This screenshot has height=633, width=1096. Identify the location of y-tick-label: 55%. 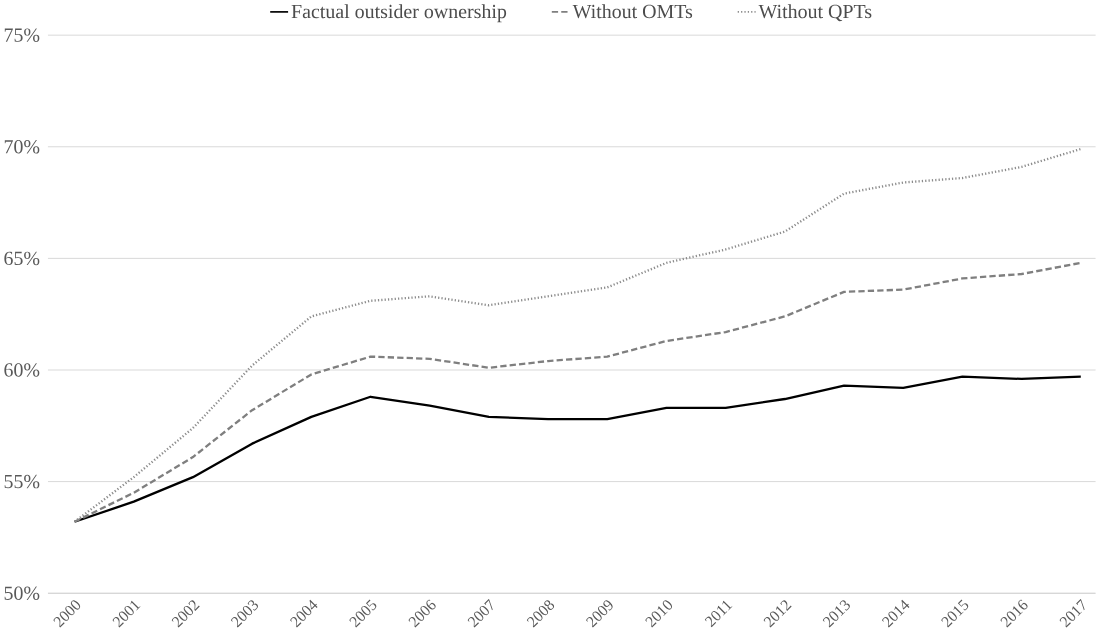
(22, 481).